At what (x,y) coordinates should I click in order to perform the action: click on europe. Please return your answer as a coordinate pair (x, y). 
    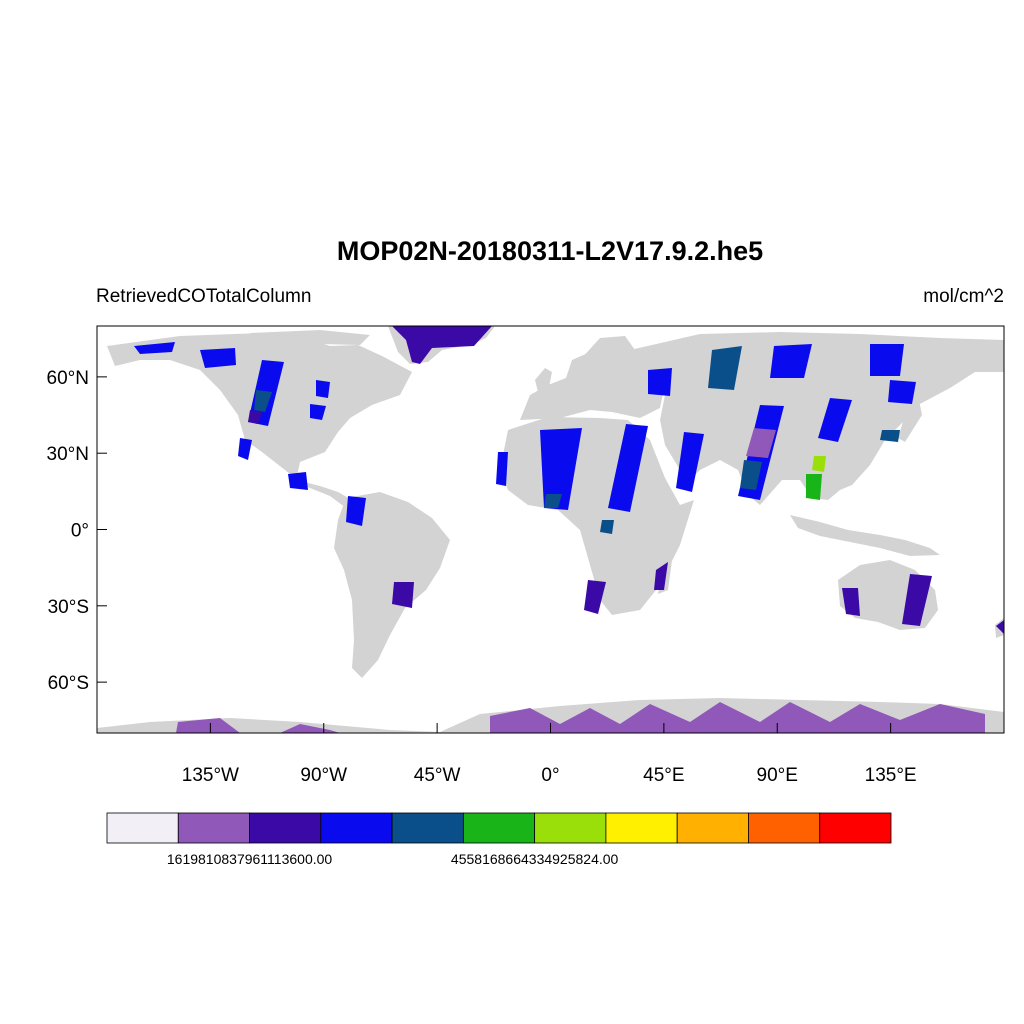
    Looking at the image, I should click on (592, 383).